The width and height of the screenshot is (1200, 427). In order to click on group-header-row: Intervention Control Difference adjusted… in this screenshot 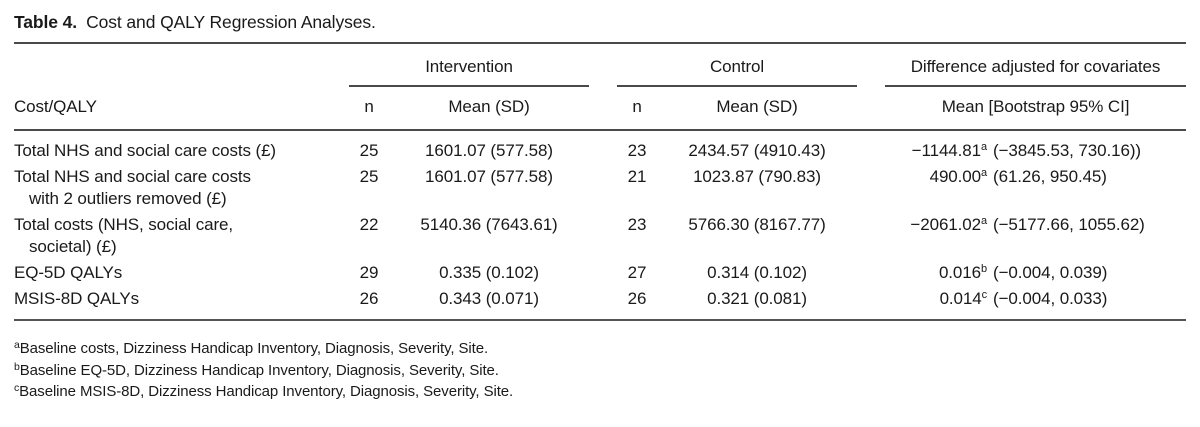, I will do `click(600, 65)`.